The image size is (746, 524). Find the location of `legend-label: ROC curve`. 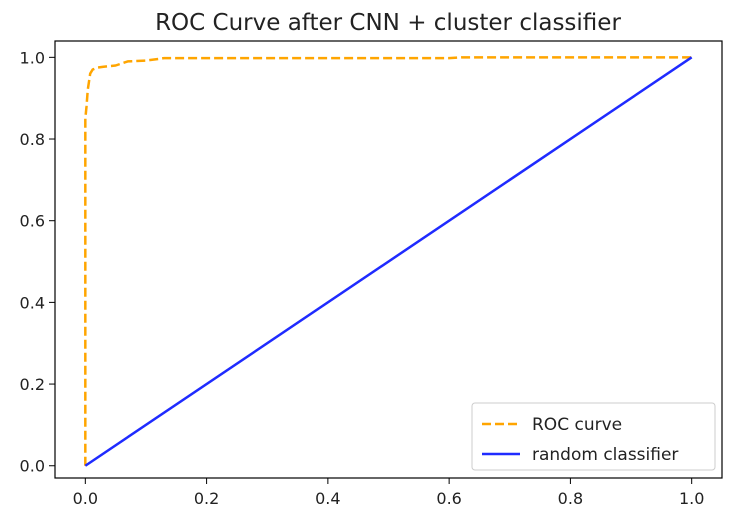

legend-label: ROC curve is located at coordinates (577, 425).